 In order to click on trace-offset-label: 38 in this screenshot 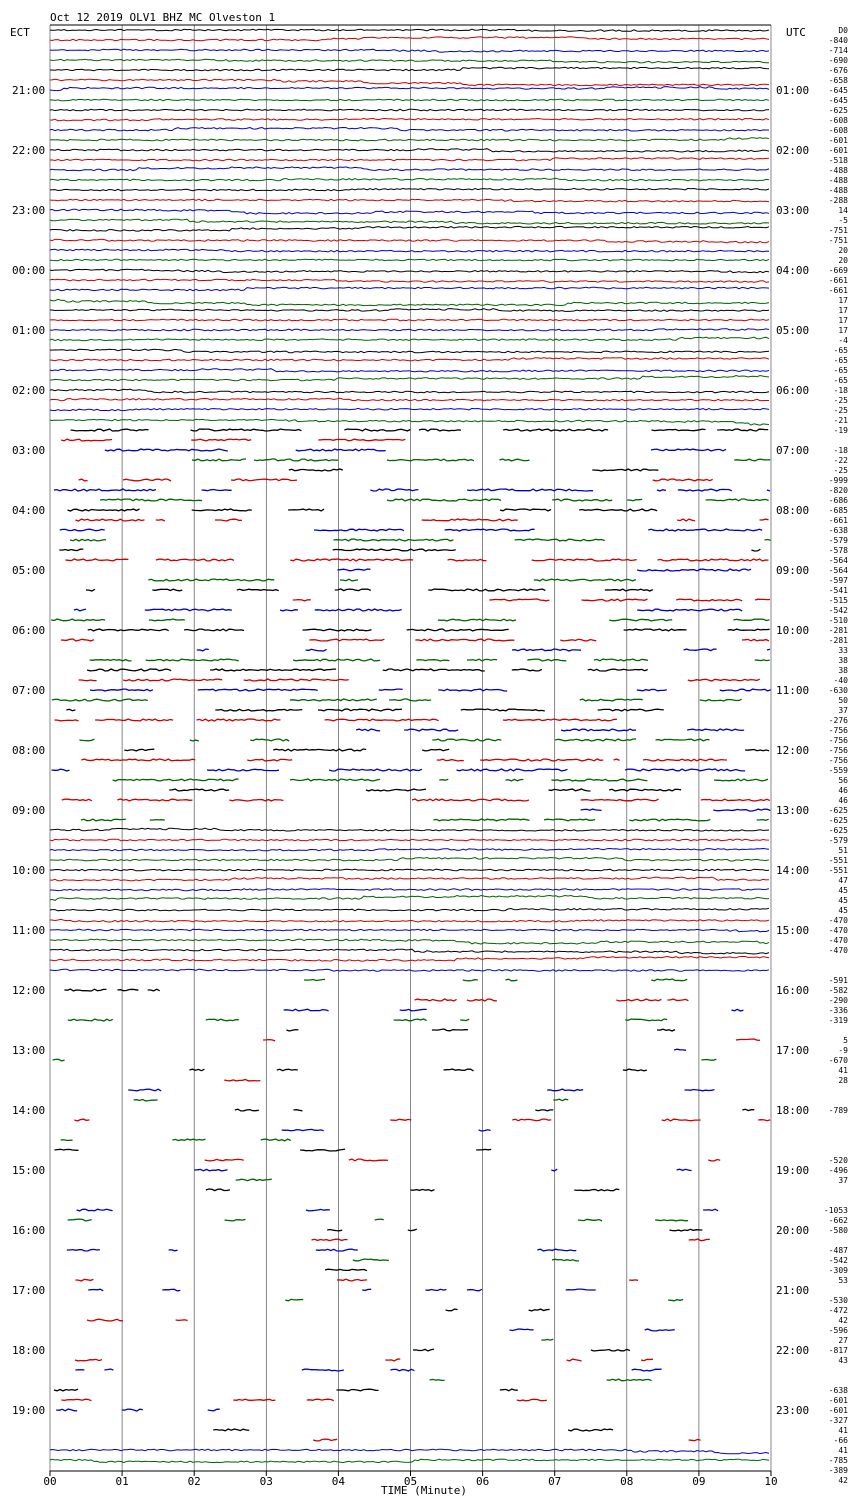, I will do `click(843, 660)`.